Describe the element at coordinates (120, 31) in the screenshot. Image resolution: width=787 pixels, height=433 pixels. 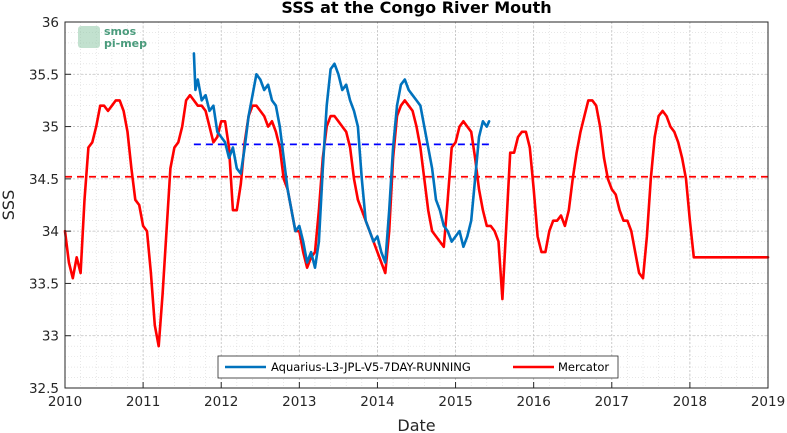
I see `logo-line1: smos` at that location.